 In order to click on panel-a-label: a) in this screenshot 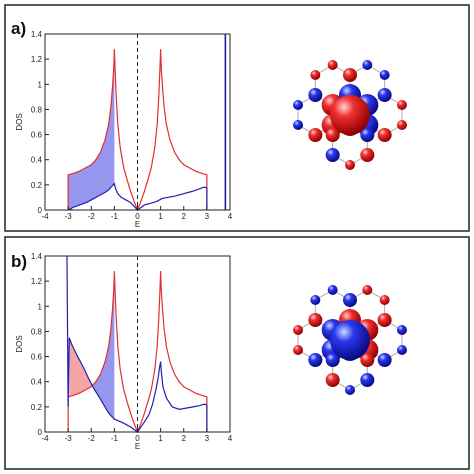, I will do `click(18, 28)`.